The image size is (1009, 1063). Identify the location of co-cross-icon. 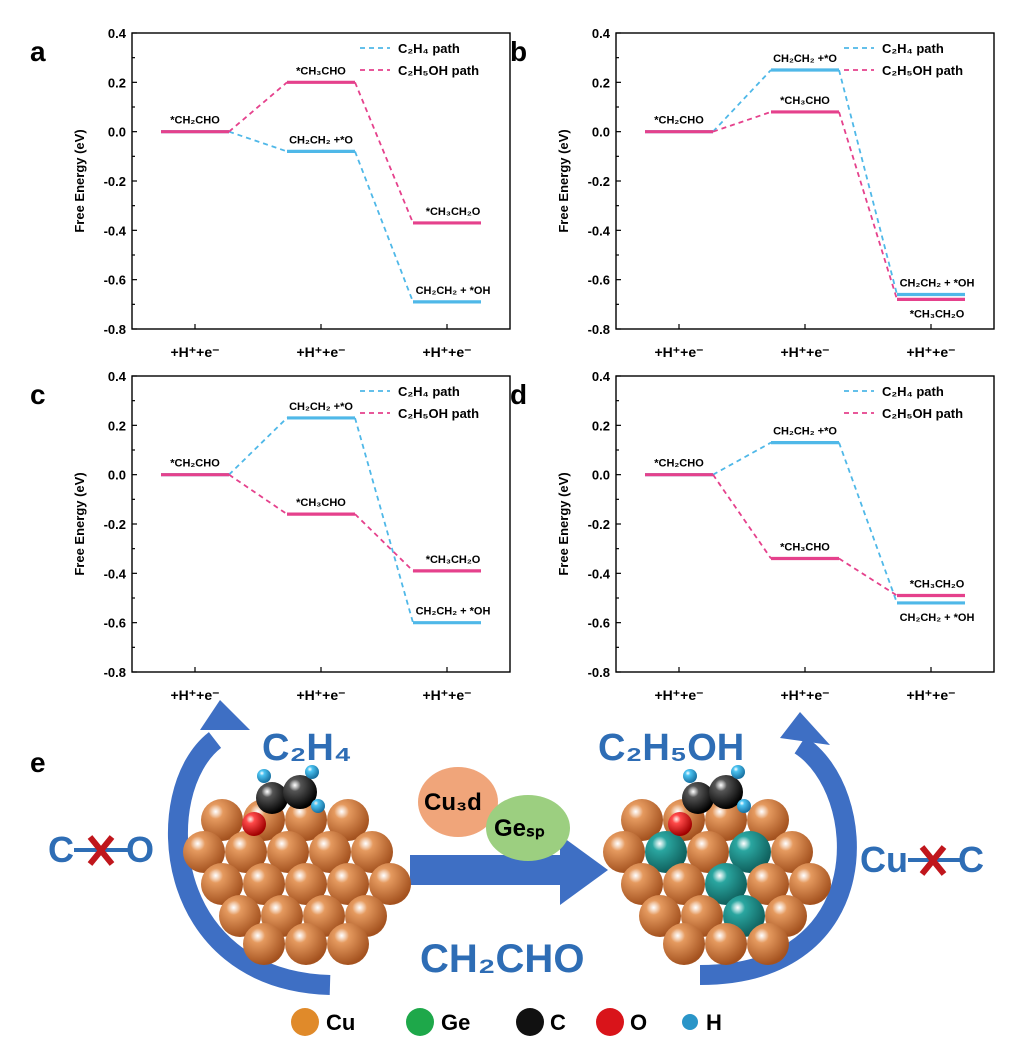
(101, 850).